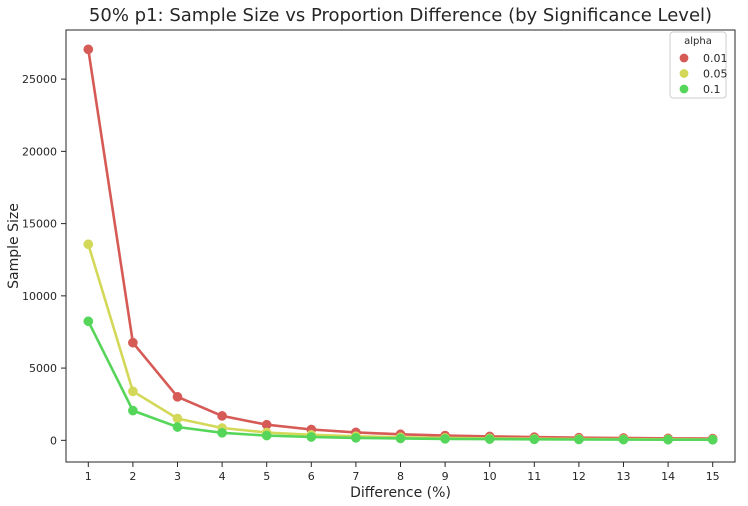 Image resolution: width=748 pixels, height=506 pixels. What do you see at coordinates (222, 476) in the screenshot?
I see `x-tick-label: 4` at bounding box center [222, 476].